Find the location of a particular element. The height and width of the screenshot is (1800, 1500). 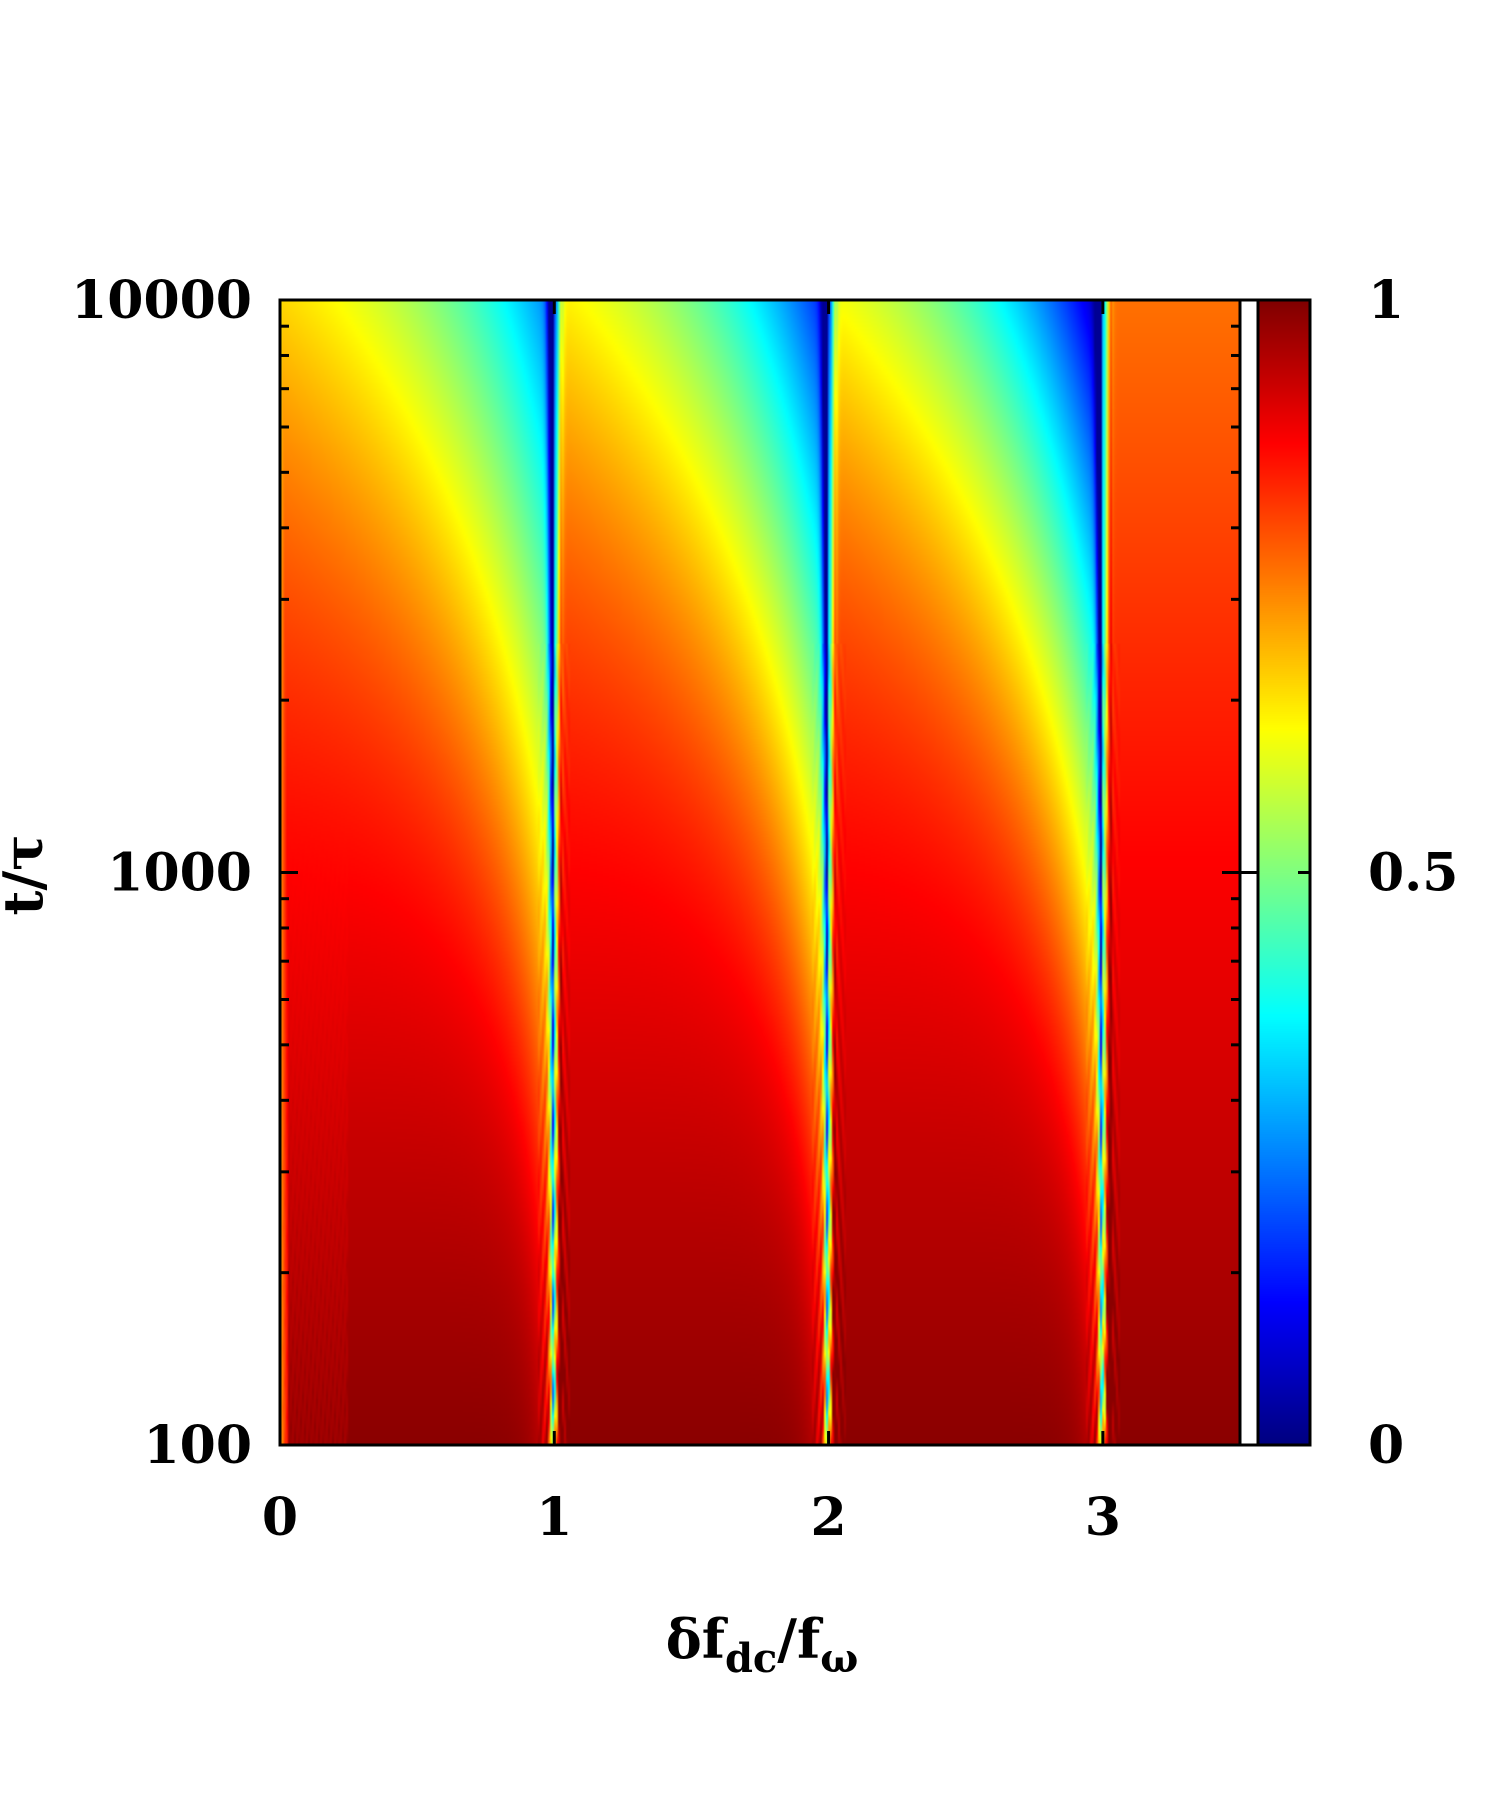

colorbar-ticks: 00.51 is located at coordinates (1349, 873).